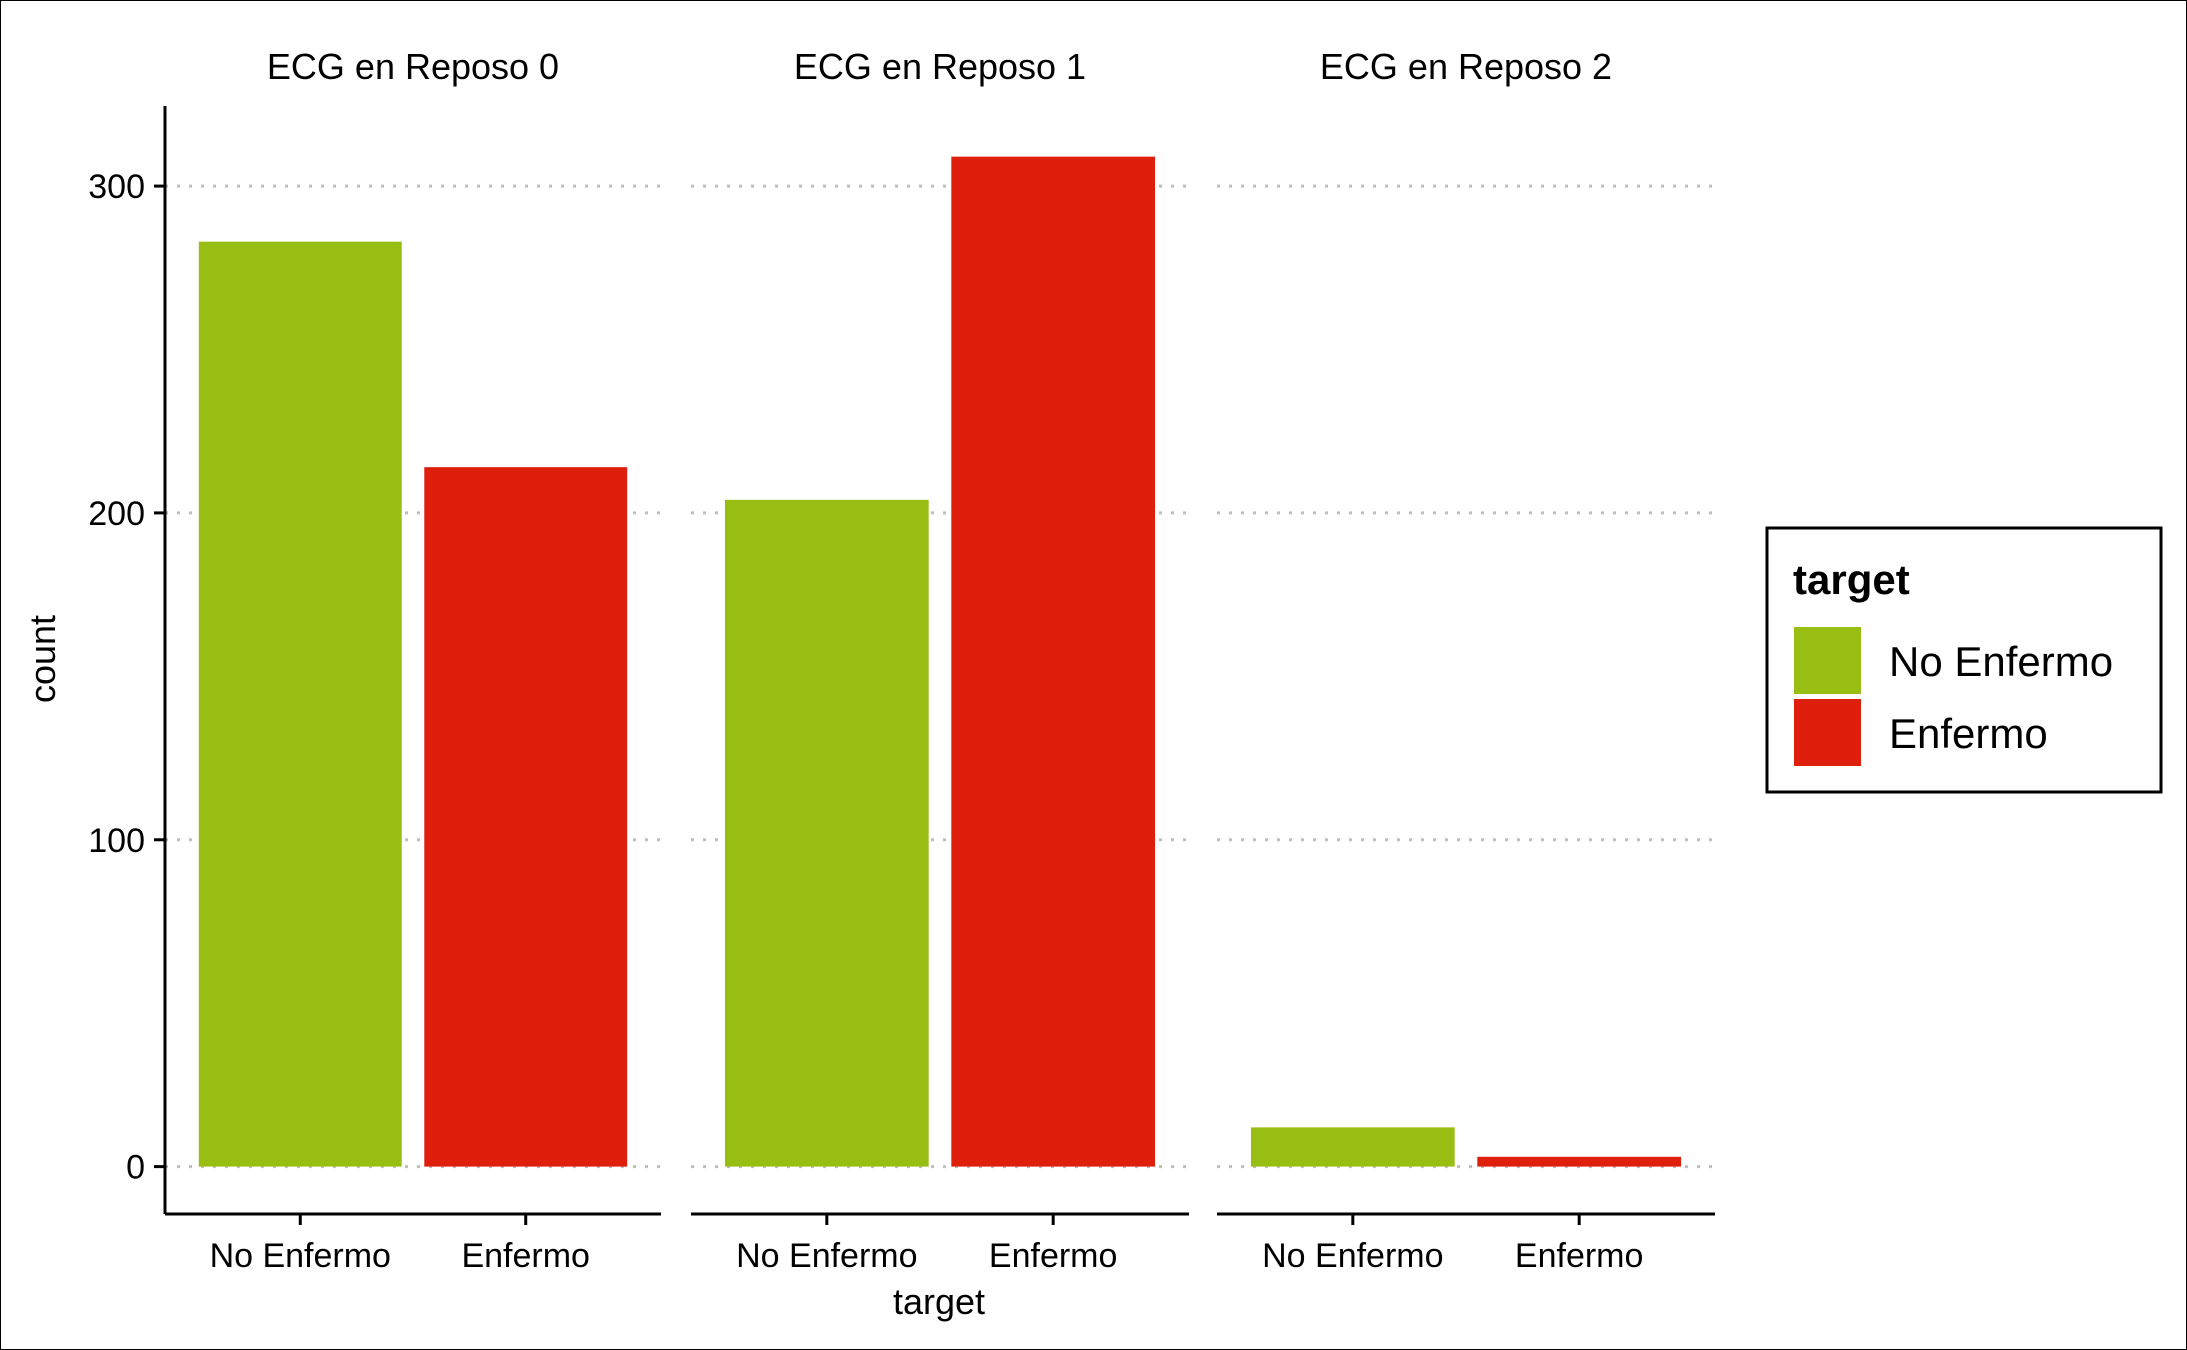  Describe the element at coordinates (116, 841) in the screenshot. I see `y-tick-label-100: 100` at that location.